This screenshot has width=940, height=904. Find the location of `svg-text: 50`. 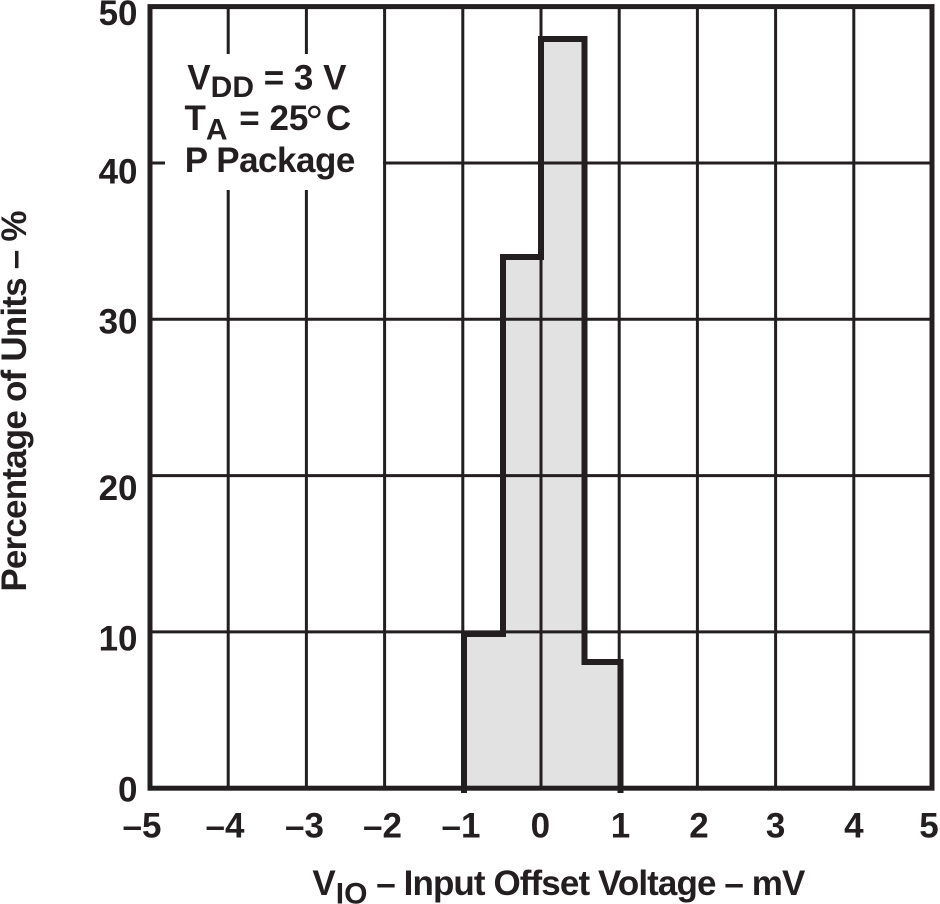

svg-text: 50 is located at coordinates (118, 16).